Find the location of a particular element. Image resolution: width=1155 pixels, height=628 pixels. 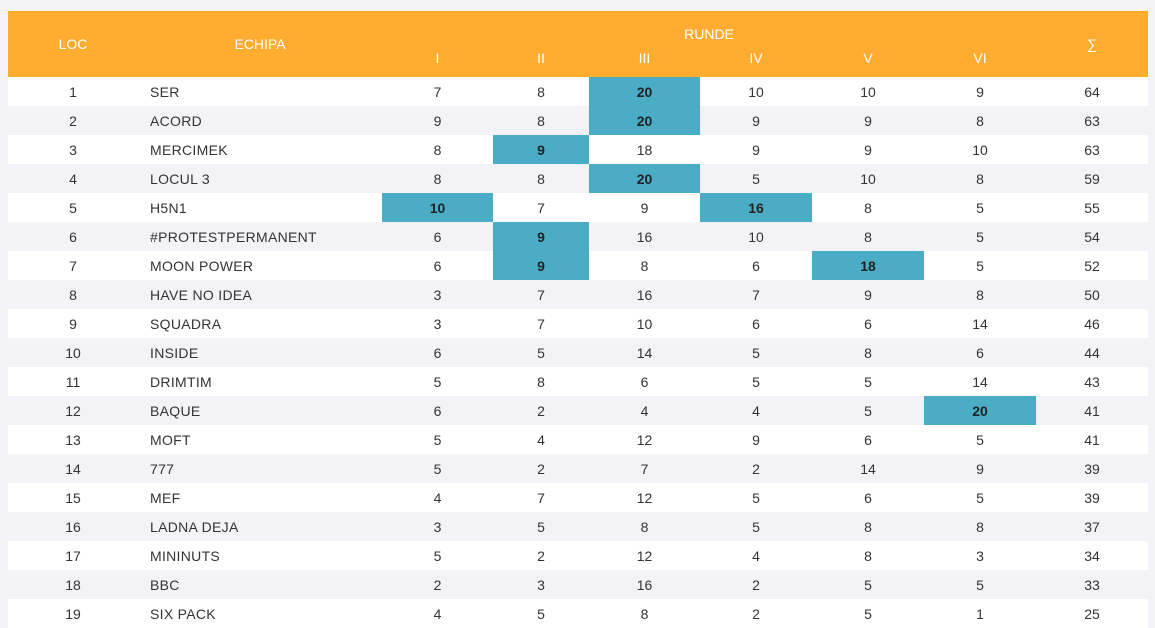

cell-round-6-score: 8 is located at coordinates (980, 120).